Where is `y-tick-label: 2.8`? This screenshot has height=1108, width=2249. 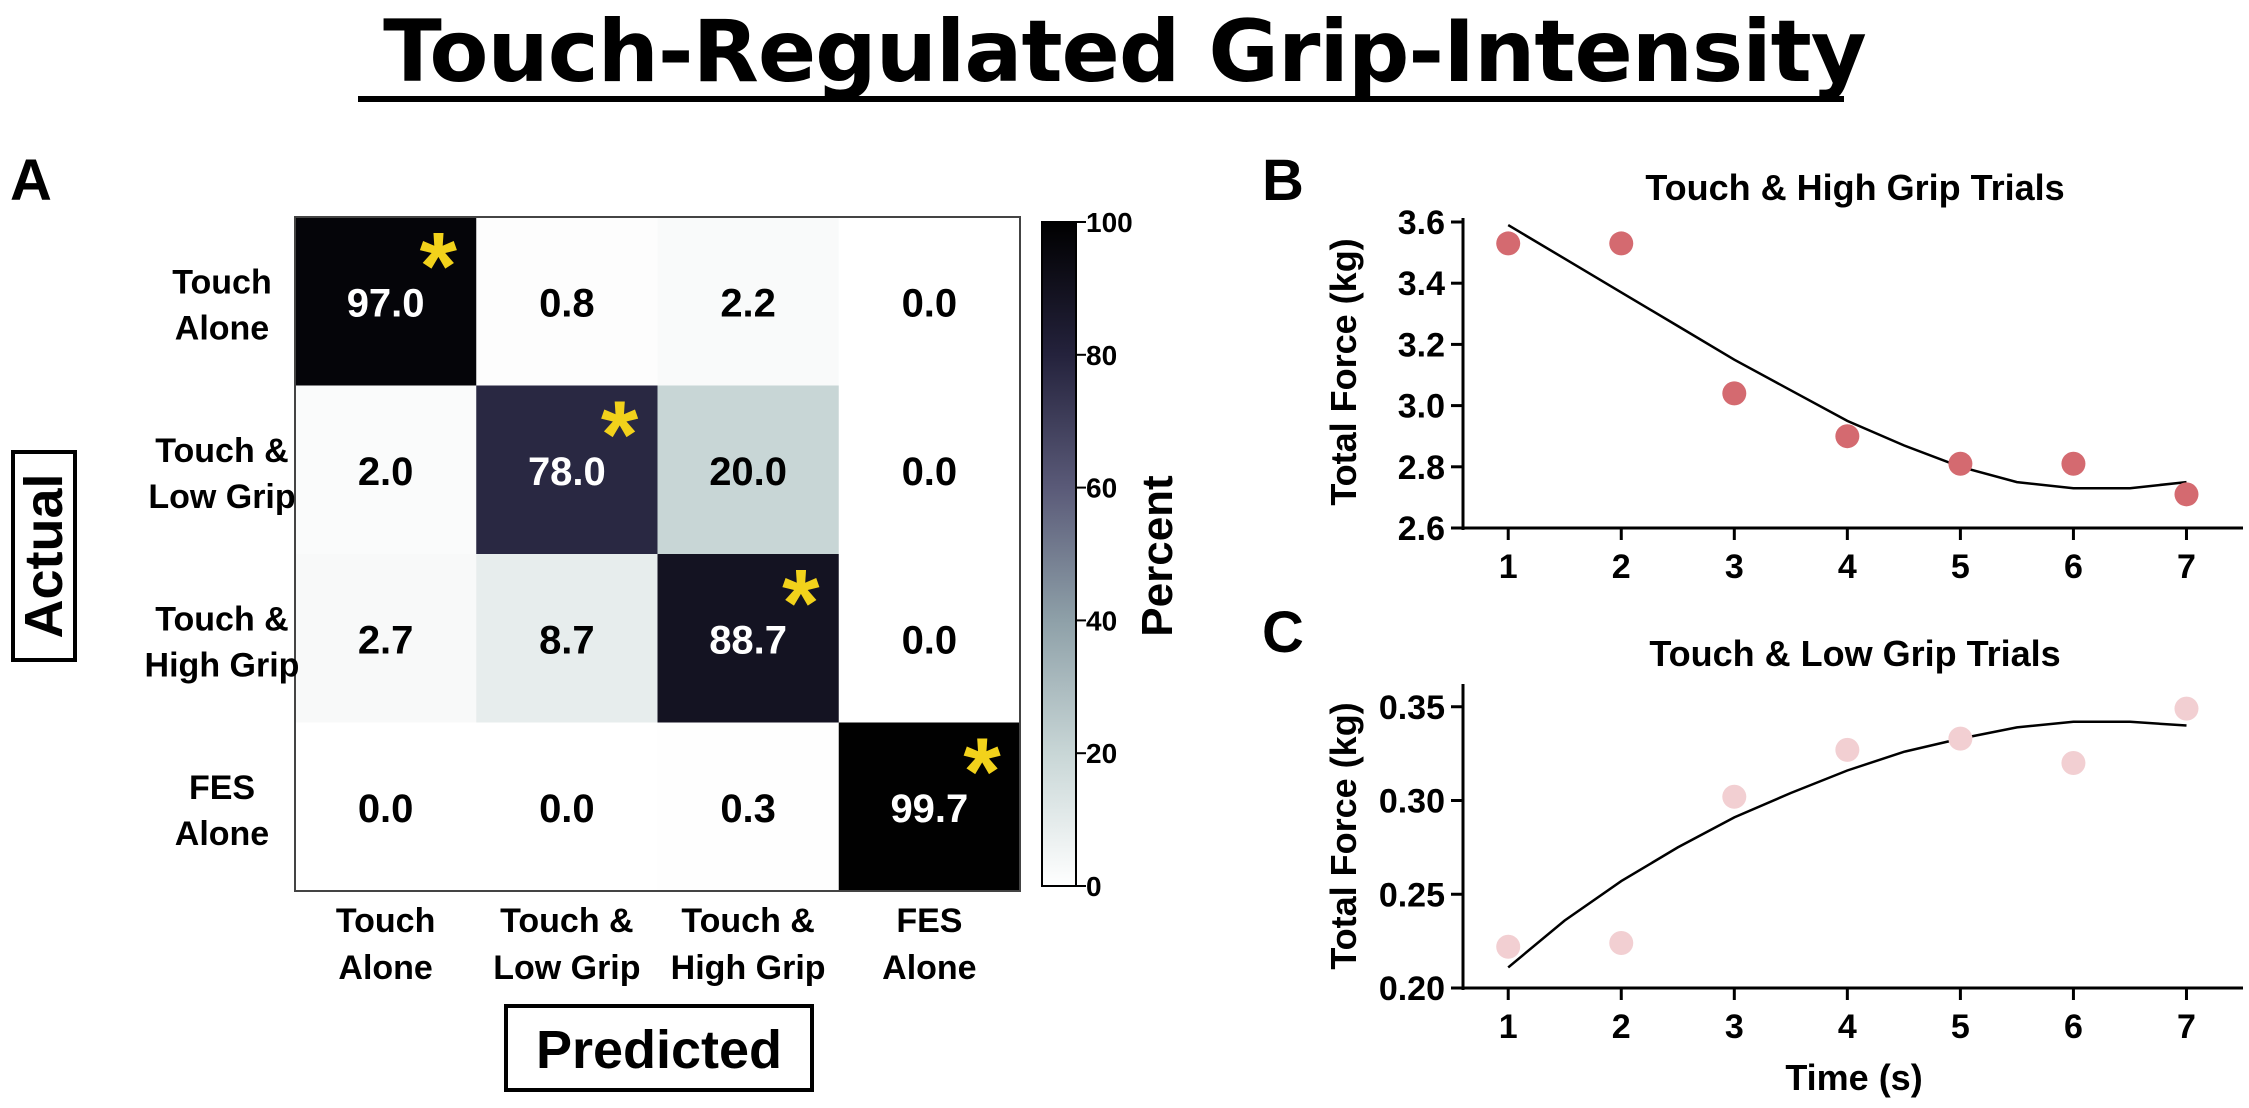
y-tick-label: 2.8 is located at coordinates (1421, 468).